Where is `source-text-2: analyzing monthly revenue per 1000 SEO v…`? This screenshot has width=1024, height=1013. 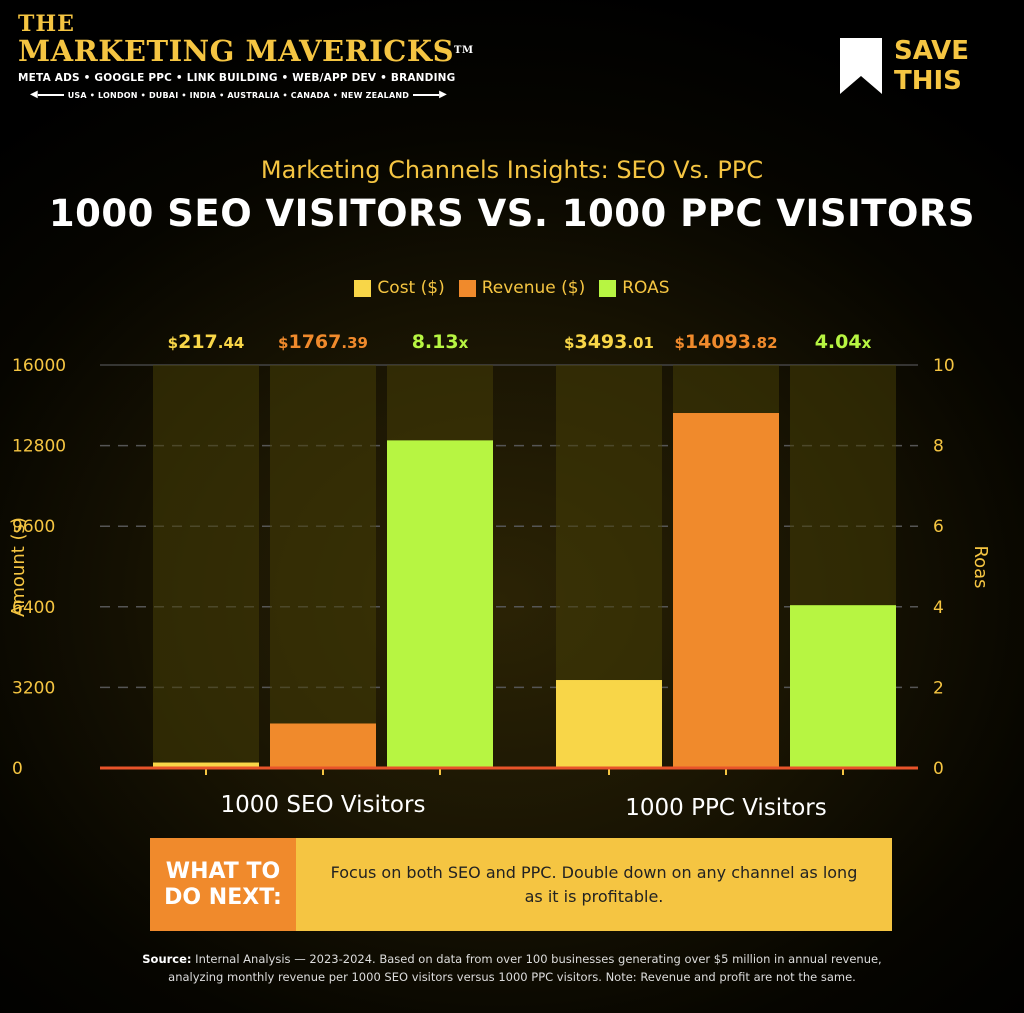 source-text-2: analyzing monthly revenue per 1000 SEO v… is located at coordinates (512, 977).